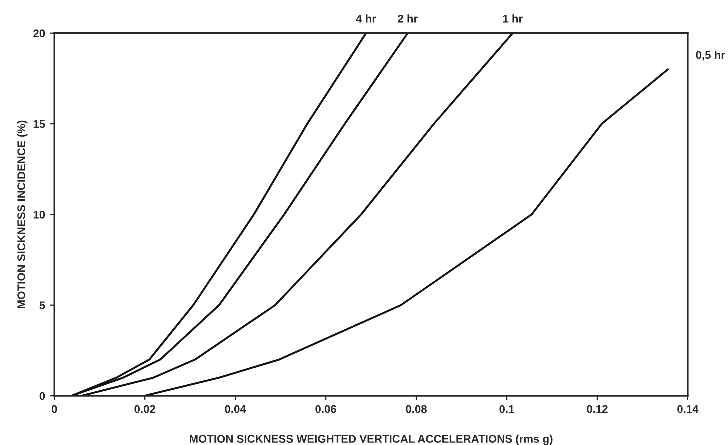 This screenshot has width=728, height=445. I want to click on x-tick-label: 0.02, so click(145, 409).